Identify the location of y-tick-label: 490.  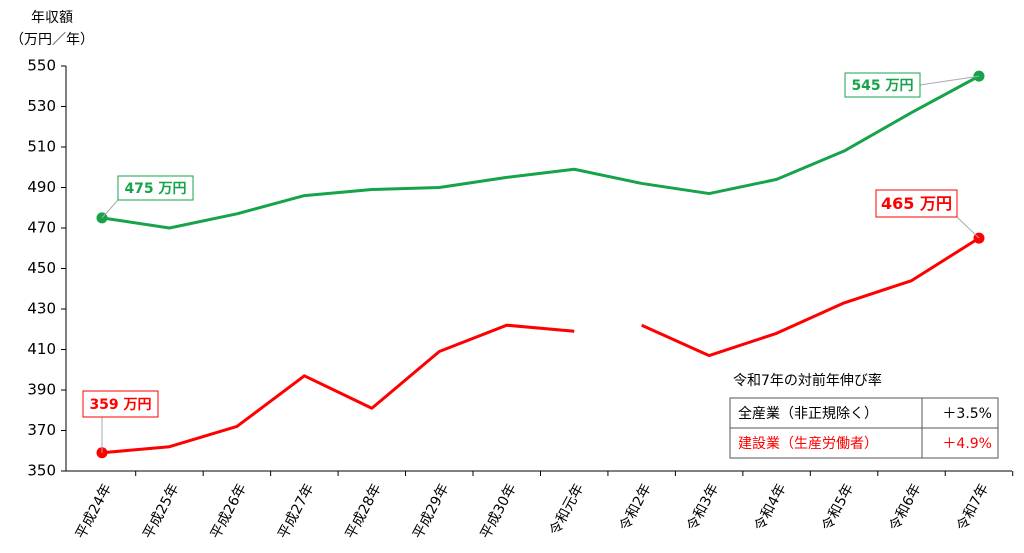
(41, 187).